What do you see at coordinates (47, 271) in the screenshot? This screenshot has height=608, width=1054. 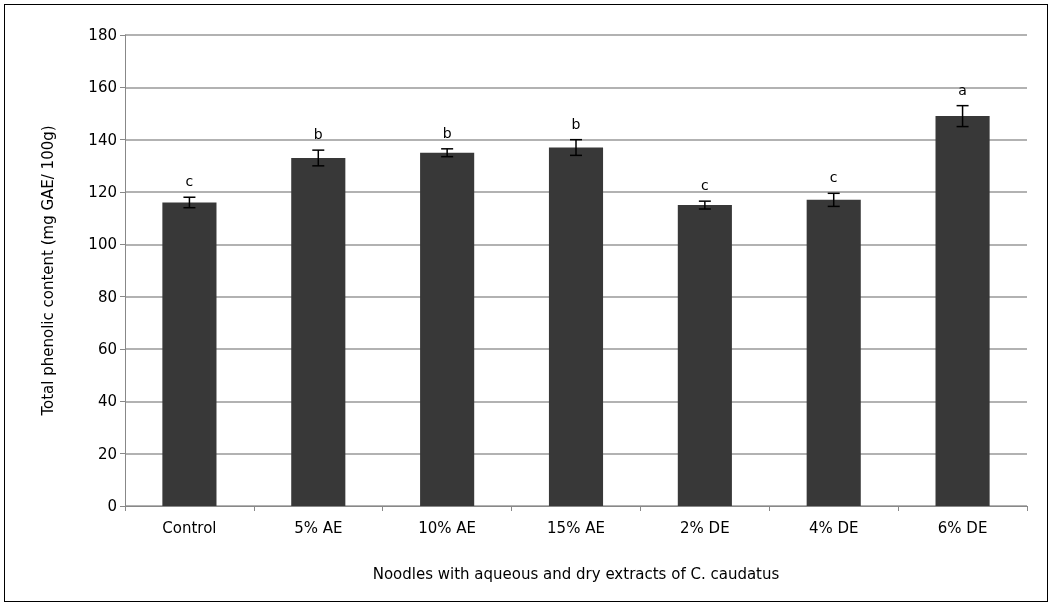 I see `y-axis-title: Total phenolic content (mg GAE/ 100g)` at bounding box center [47, 271].